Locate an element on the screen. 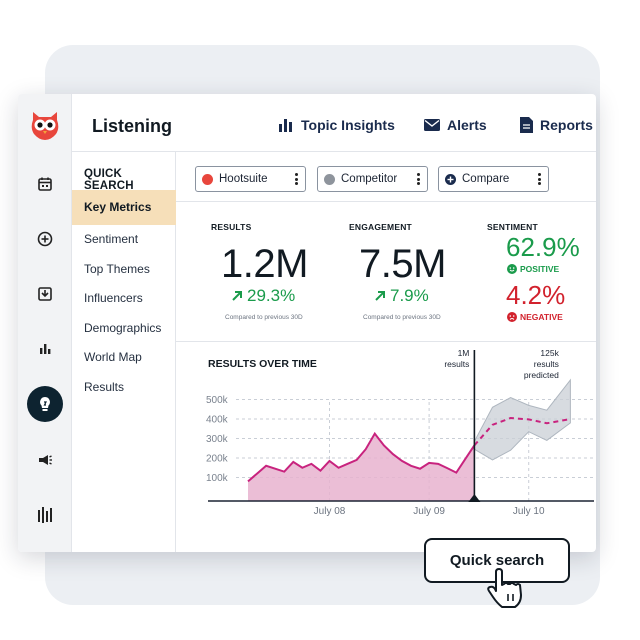 This screenshot has height=640, width=640. predicted-line is located at coordinates (522, 431).